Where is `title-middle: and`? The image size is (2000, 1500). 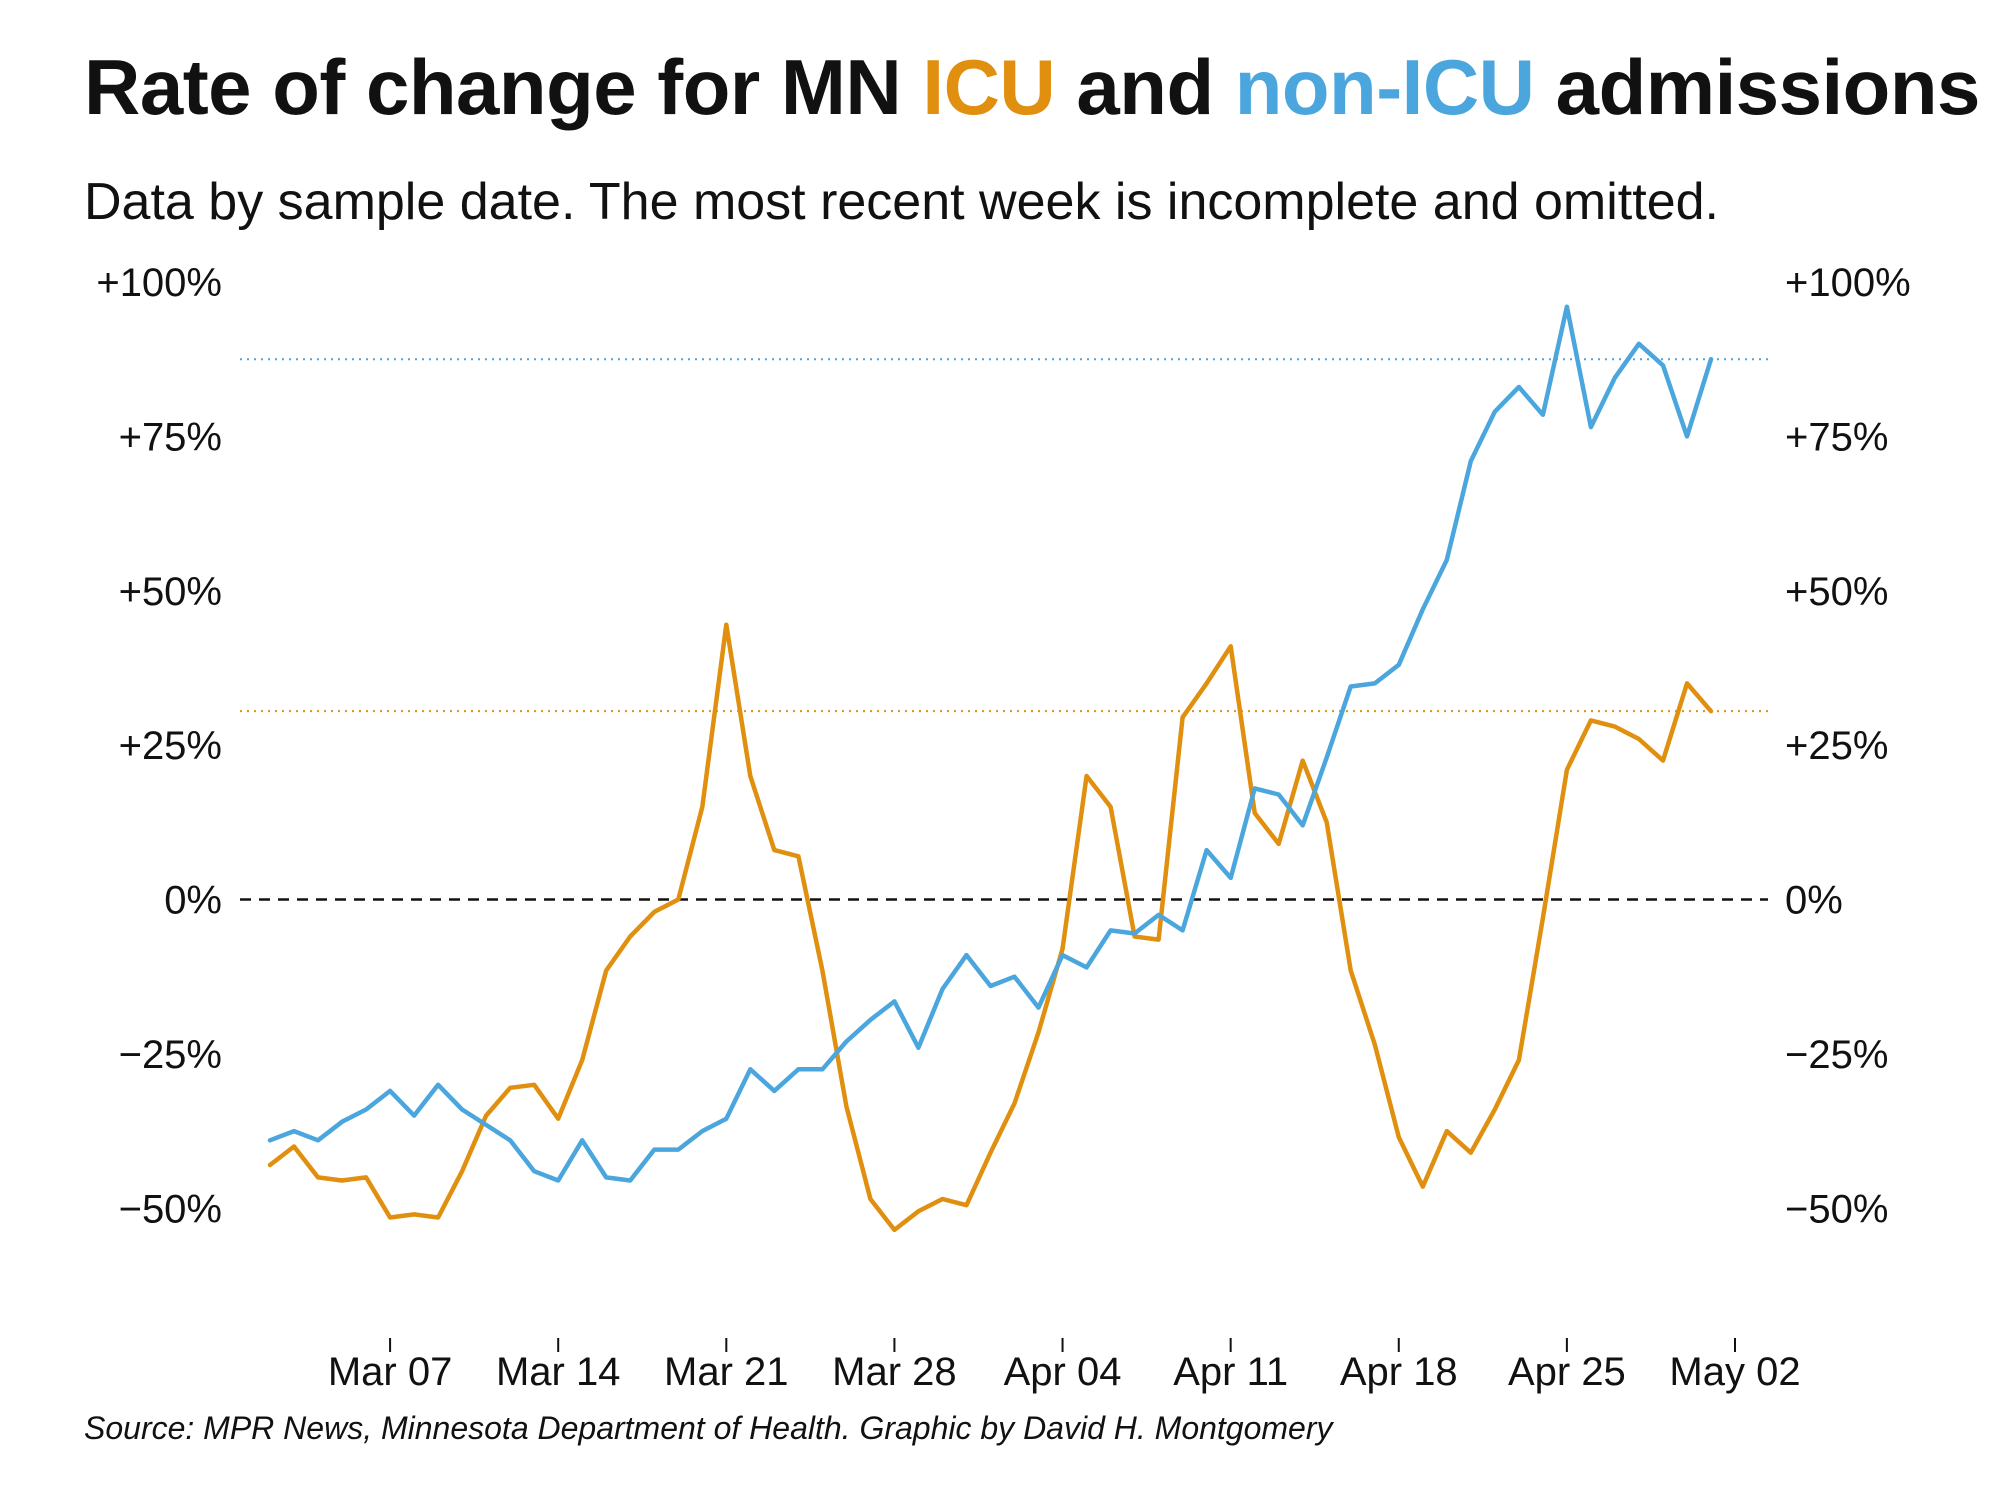 title-middle: and is located at coordinates (1145, 87).